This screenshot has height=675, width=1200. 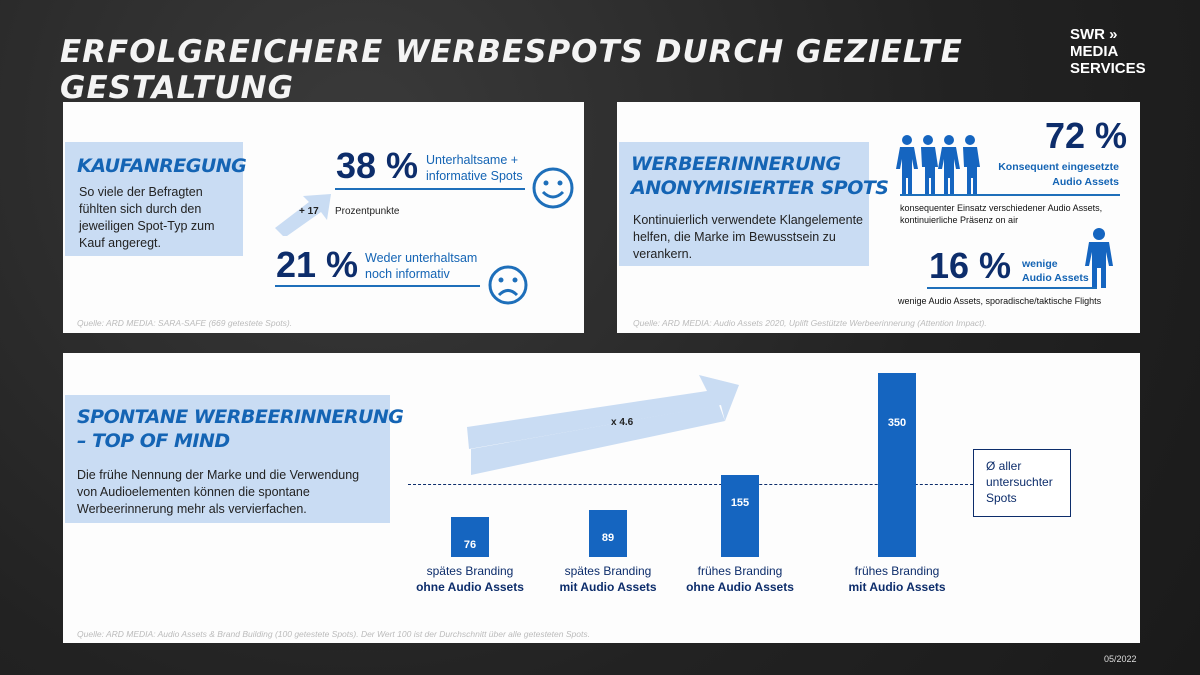 What do you see at coordinates (1055, 271) in the screenshot?
I see `stat-label: wenige Audio Assets` at bounding box center [1055, 271].